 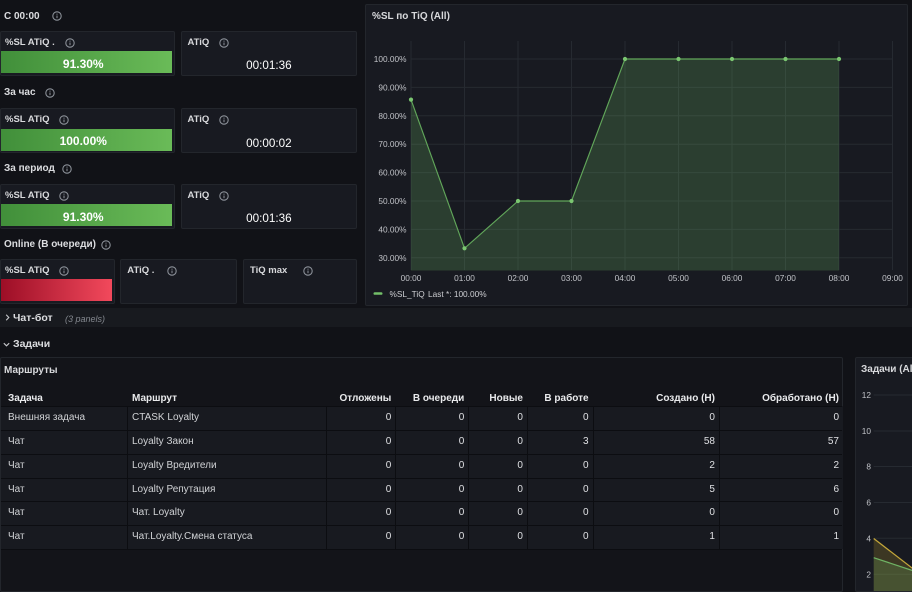 What do you see at coordinates (457, 294) in the screenshot?
I see `svg-text: Last *: 100.00%` at bounding box center [457, 294].